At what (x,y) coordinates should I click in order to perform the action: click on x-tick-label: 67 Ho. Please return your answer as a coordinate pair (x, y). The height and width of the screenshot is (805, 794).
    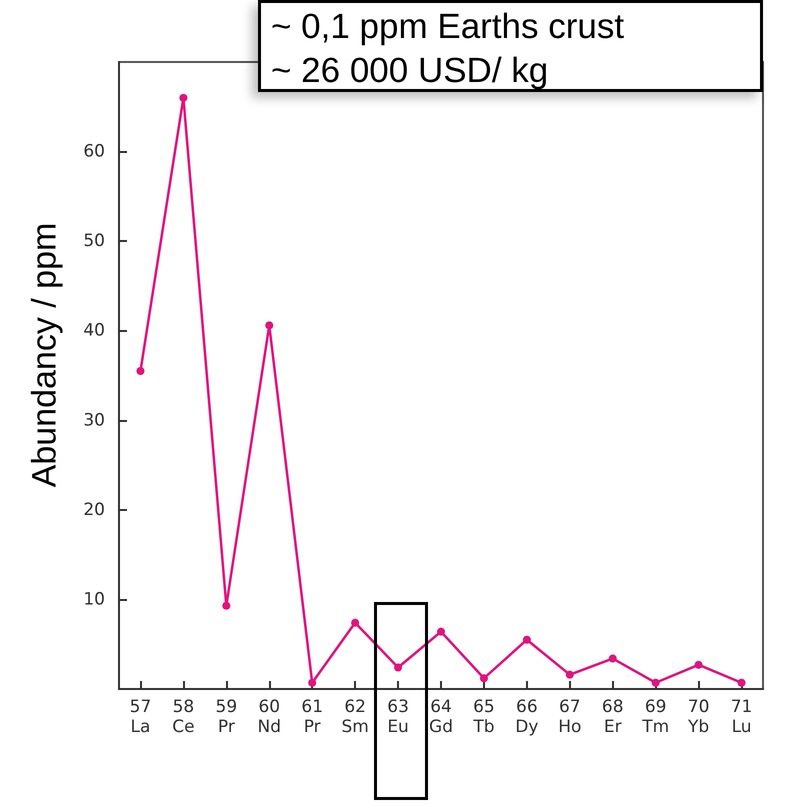
    Looking at the image, I should click on (570, 717).